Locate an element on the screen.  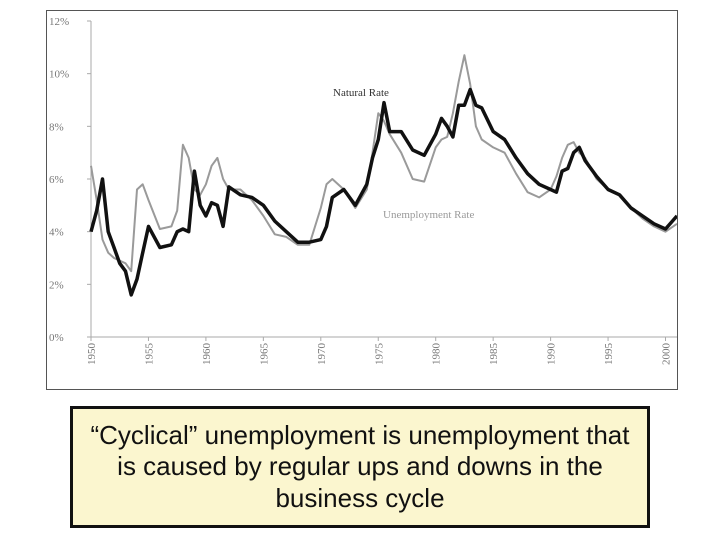
x-tick-label: 1980 is located at coordinates (437, 354).